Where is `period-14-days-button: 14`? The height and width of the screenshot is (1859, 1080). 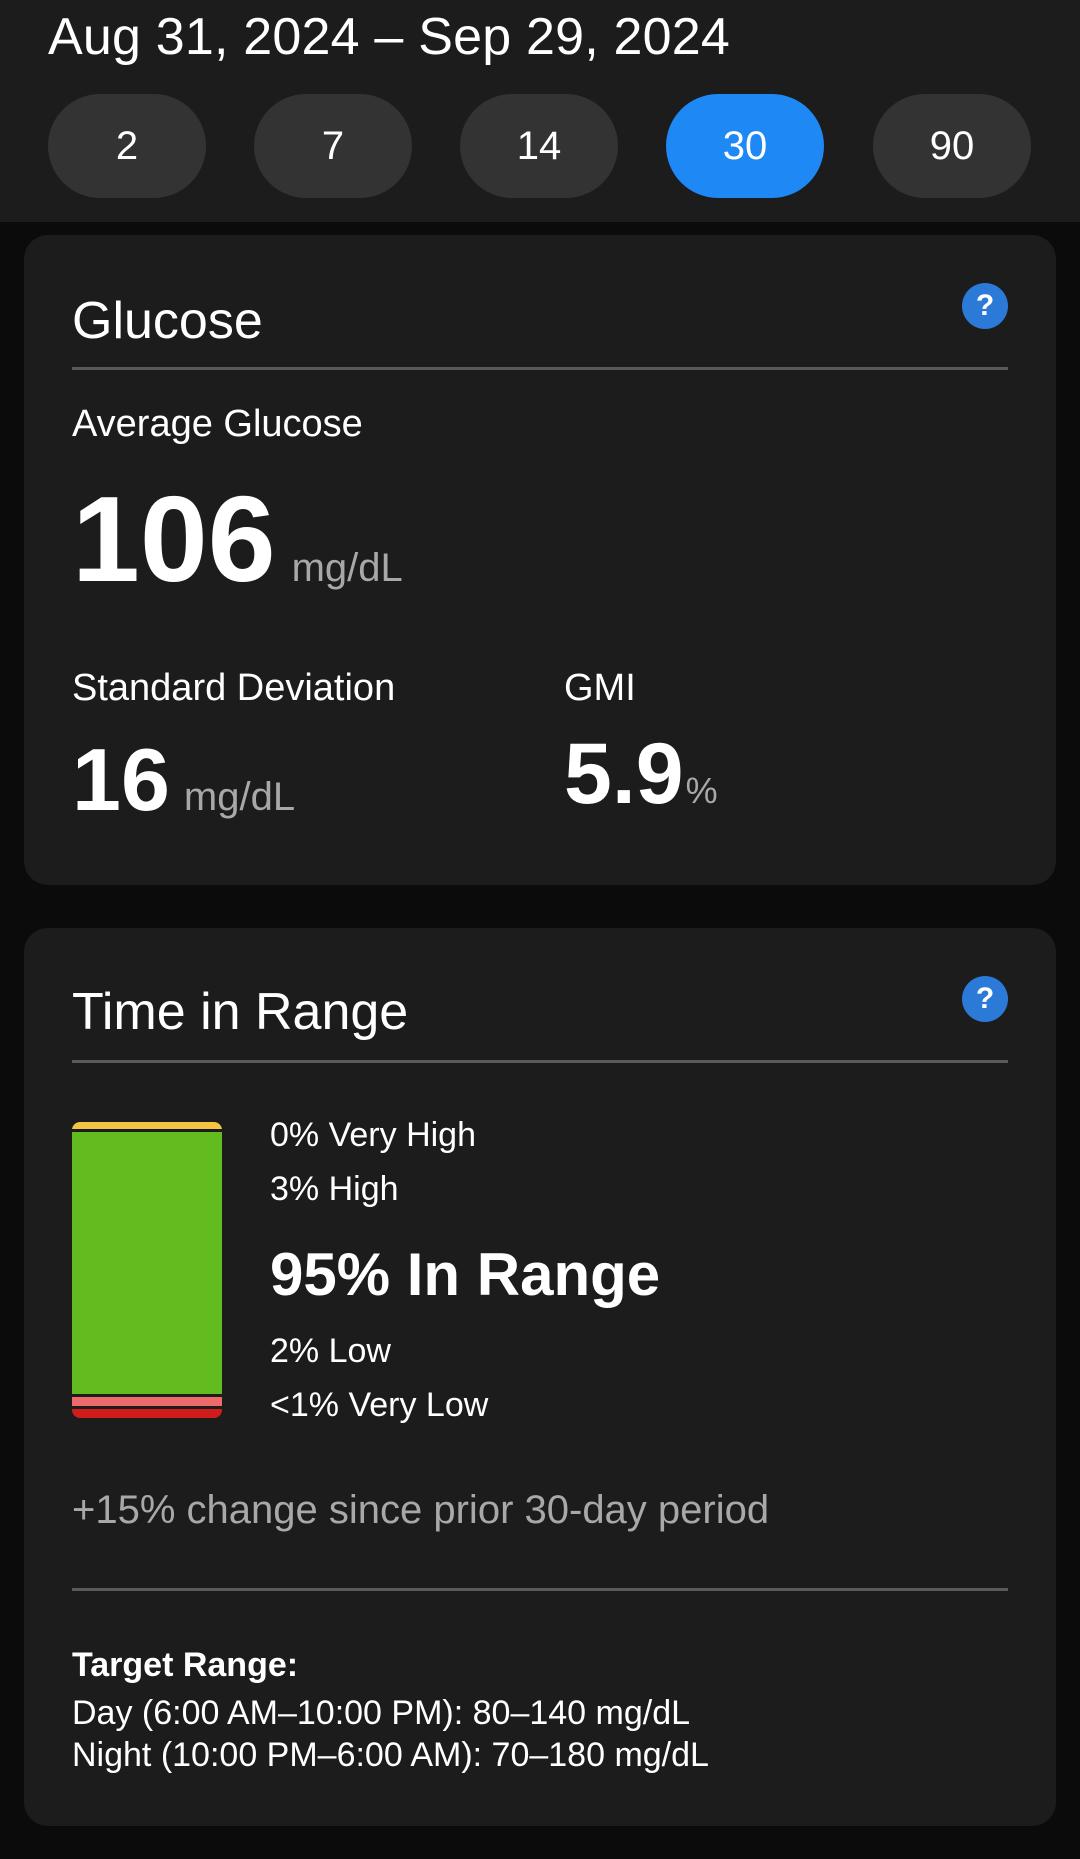 period-14-days-button: 14 is located at coordinates (539, 146).